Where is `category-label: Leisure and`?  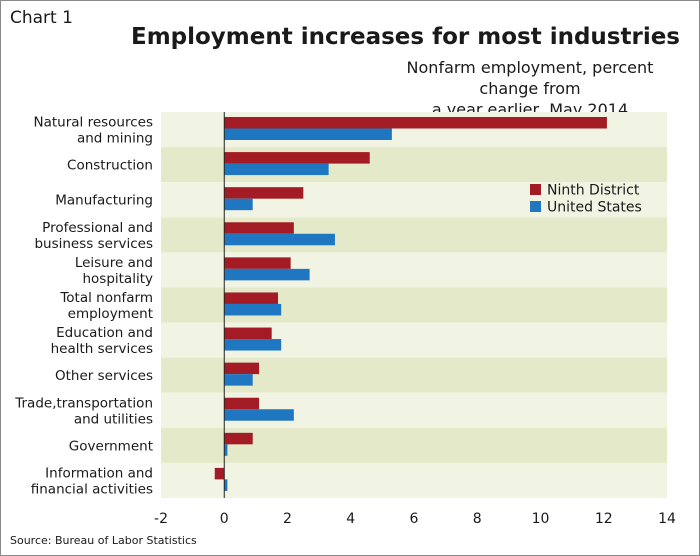 category-label: Leisure and is located at coordinates (114, 263).